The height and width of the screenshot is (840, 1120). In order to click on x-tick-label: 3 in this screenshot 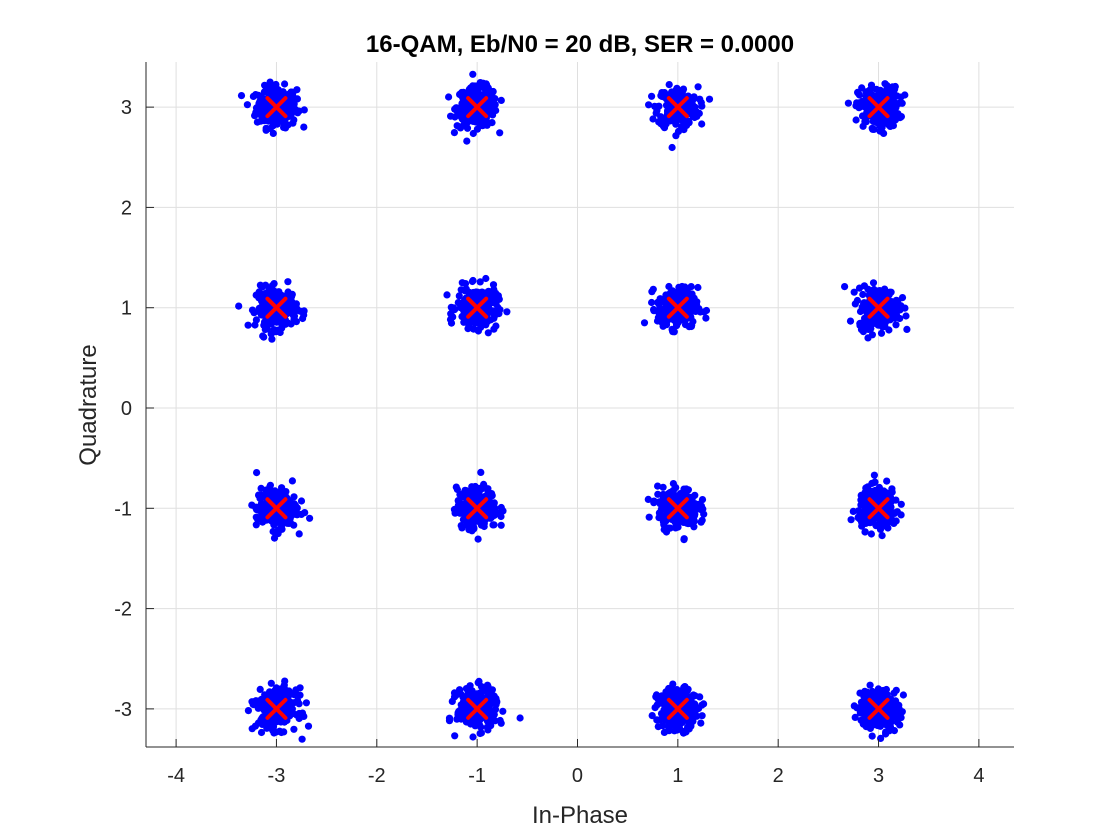, I will do `click(878, 776)`.